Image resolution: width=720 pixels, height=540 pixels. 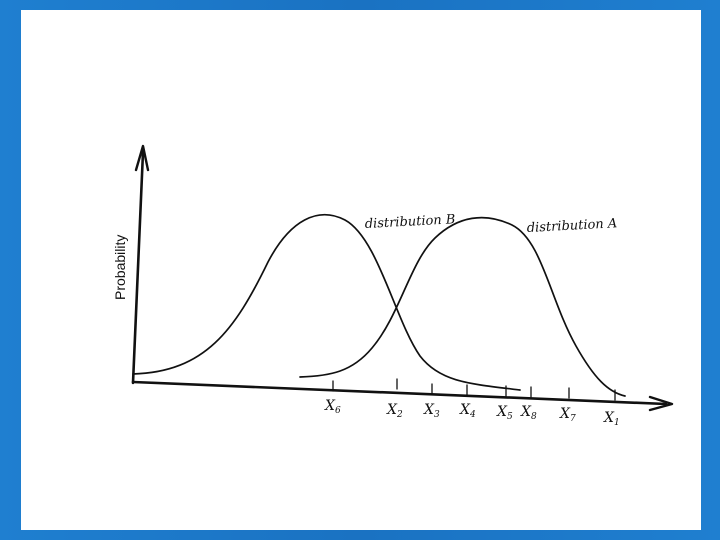 I want to click on y-axis-label: Probability, so click(x=120, y=267).